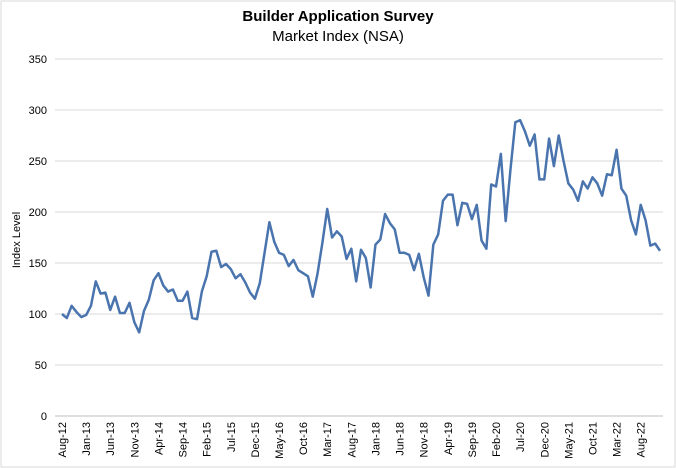 This screenshot has width=676, height=468. Describe the element at coordinates (111, 439) in the screenshot. I see `x-tick-label: Jun-13` at that location.